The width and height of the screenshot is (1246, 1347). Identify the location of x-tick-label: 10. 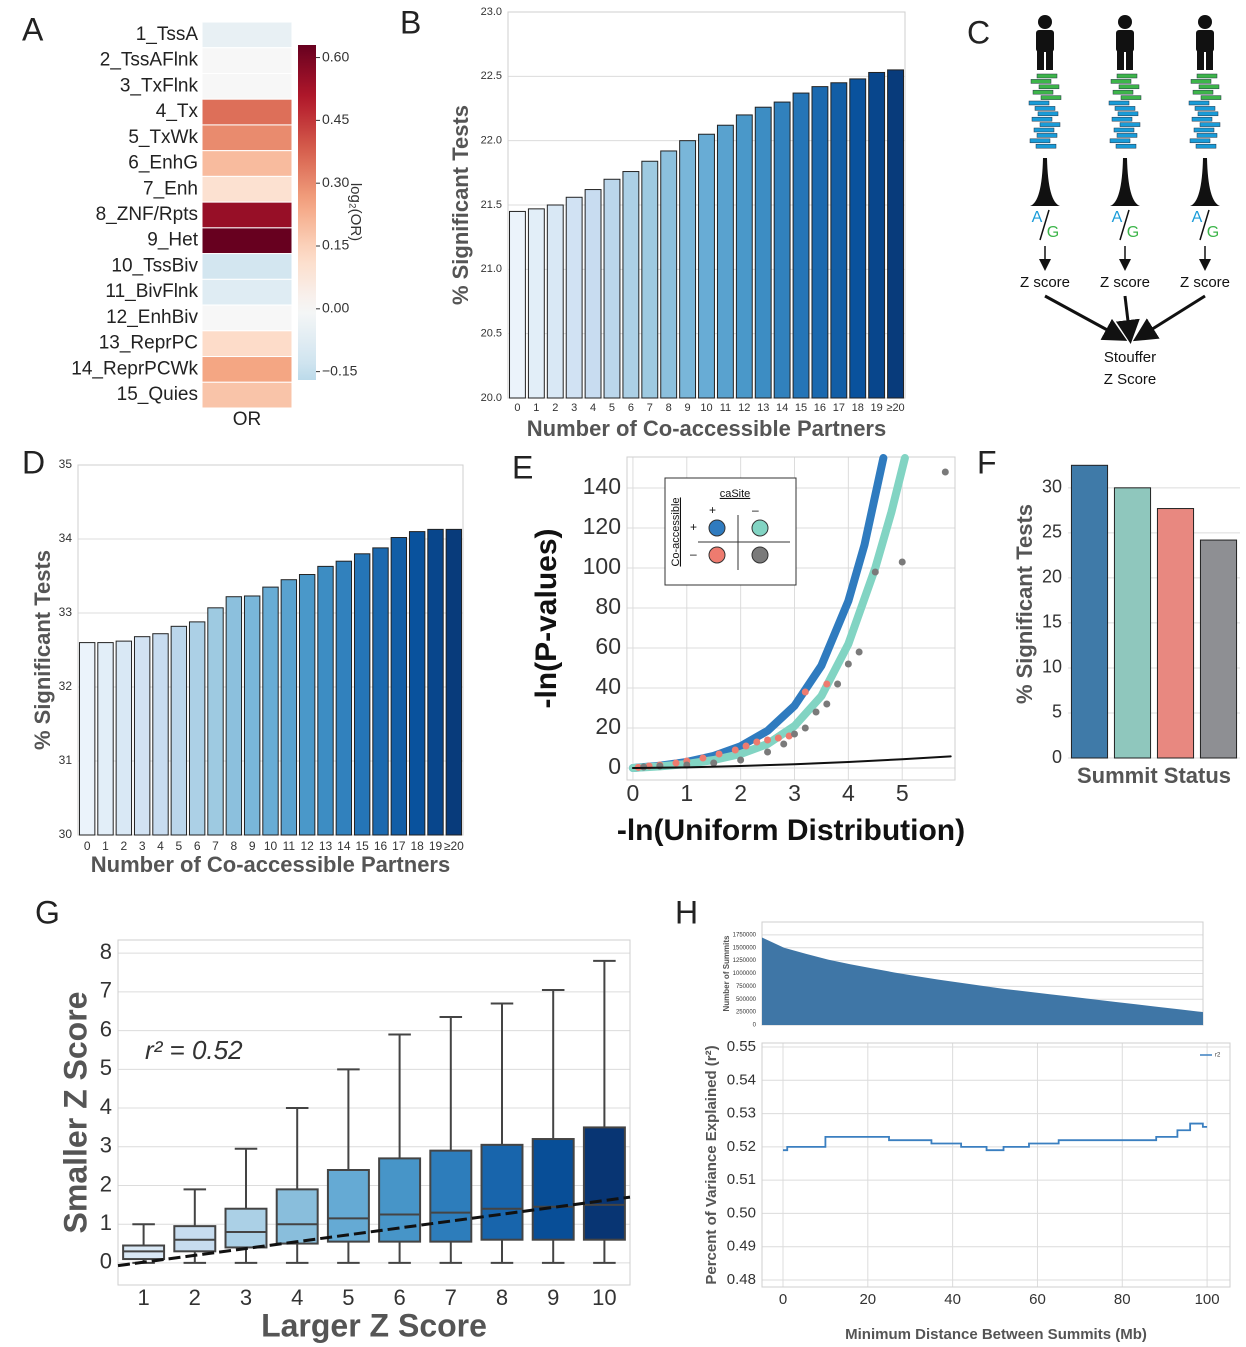
(271, 846).